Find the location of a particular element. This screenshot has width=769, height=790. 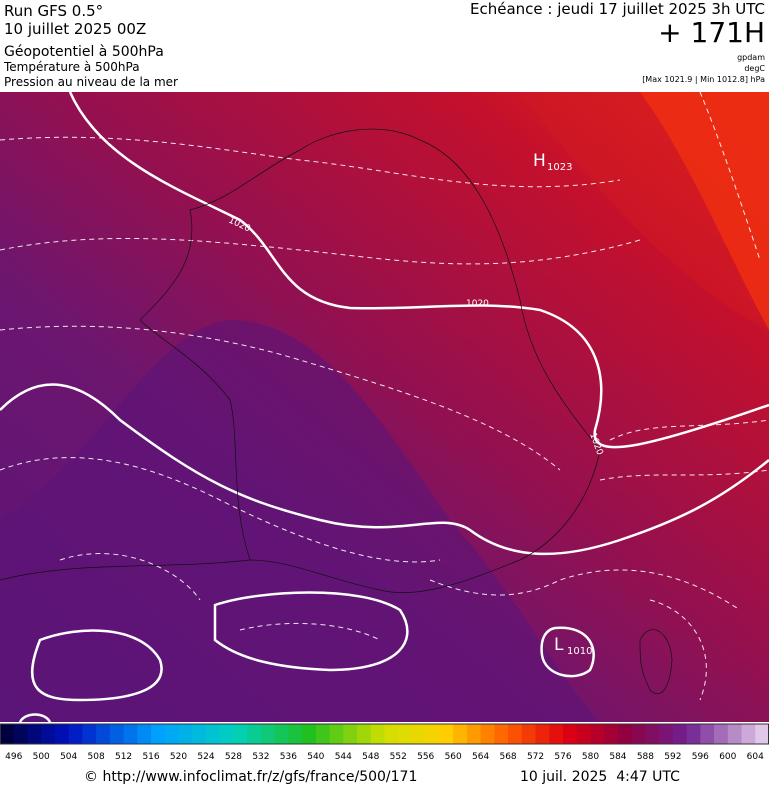

colorbar-label: 596 is located at coordinates (700, 757).